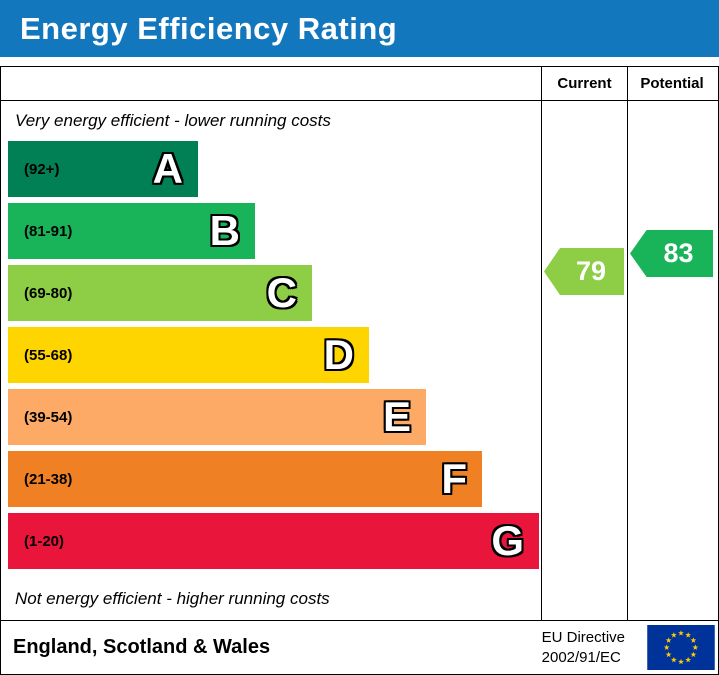 This screenshot has height=675, width=719. I want to click on region-label: England, Scotland & Wales, so click(142, 647).